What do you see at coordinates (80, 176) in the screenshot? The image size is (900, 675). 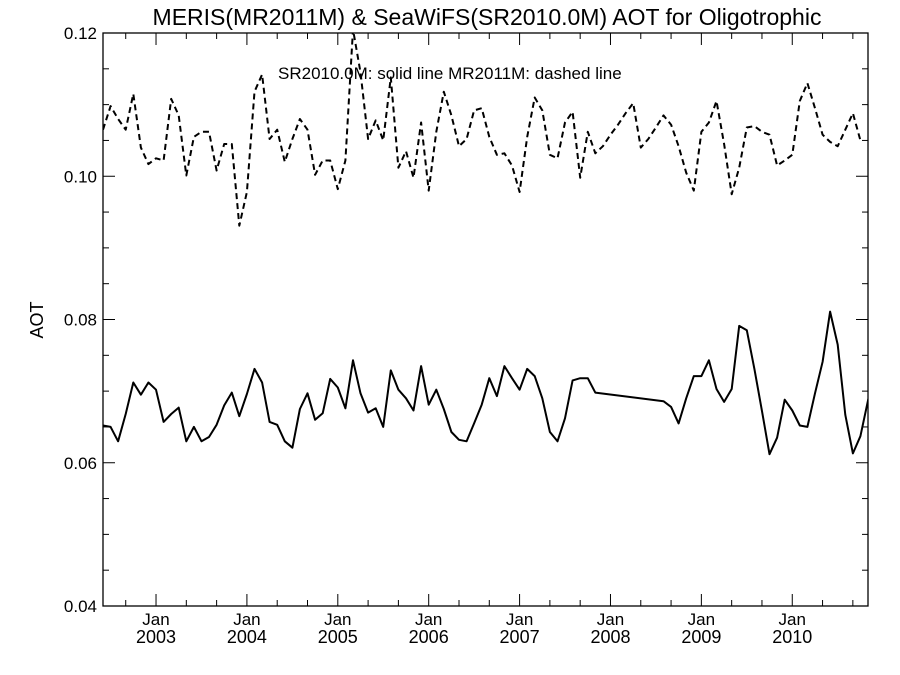 I see `y-tick-label: 0.10` at bounding box center [80, 176].